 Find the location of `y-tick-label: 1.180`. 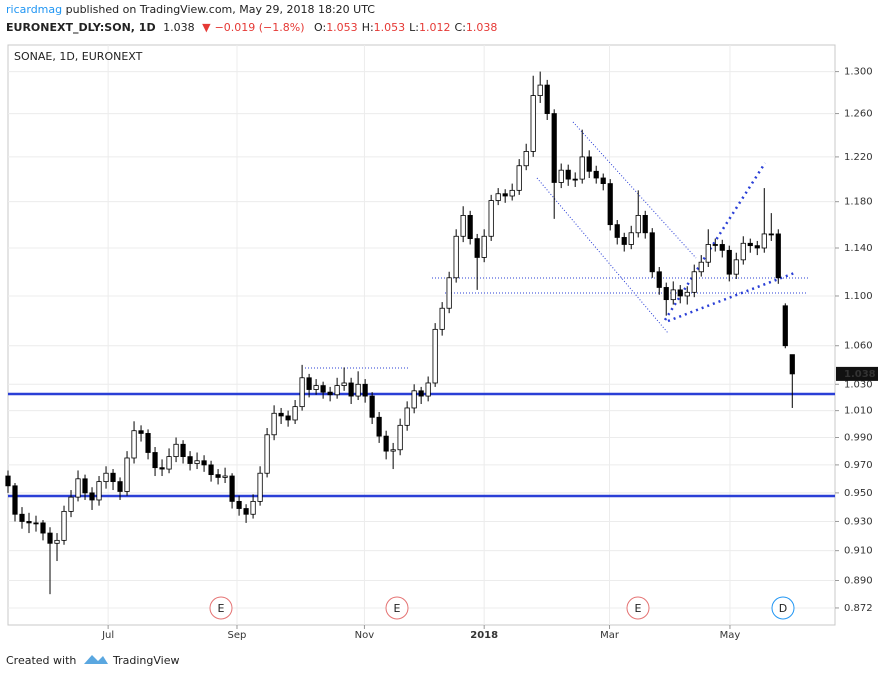

y-tick-label: 1.180 is located at coordinates (858, 202).